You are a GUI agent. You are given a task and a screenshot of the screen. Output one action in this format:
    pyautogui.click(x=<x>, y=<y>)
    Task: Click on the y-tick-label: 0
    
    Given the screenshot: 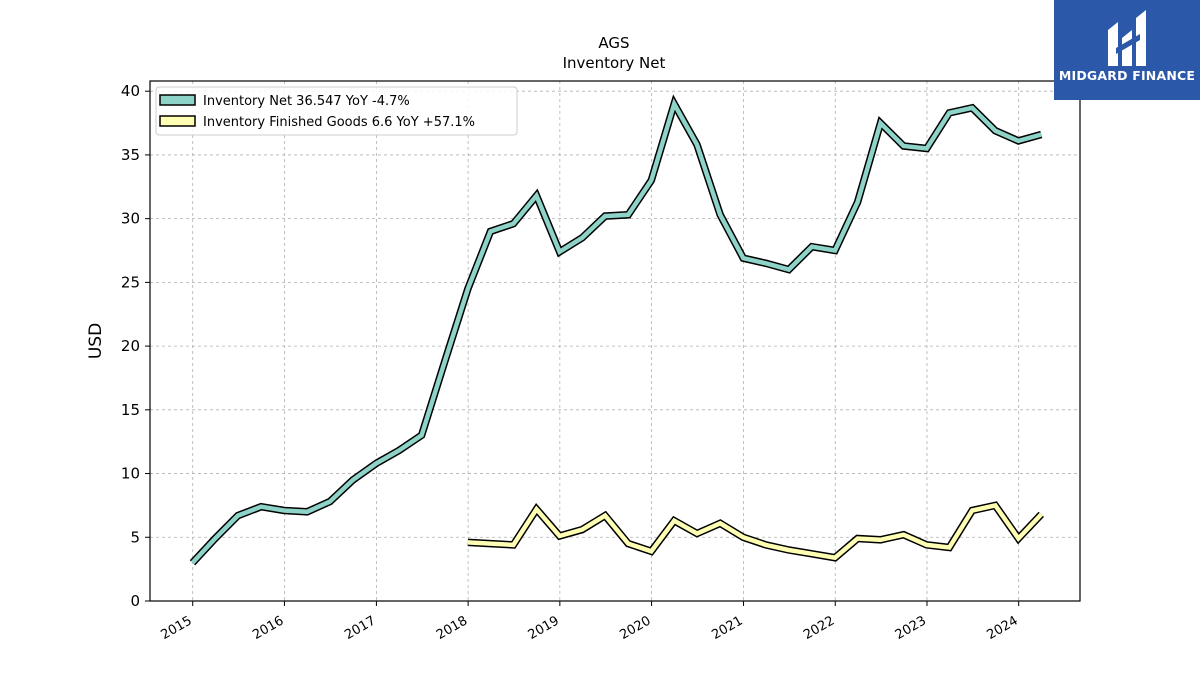 What is the action you would take?
    pyautogui.click(x=135, y=601)
    